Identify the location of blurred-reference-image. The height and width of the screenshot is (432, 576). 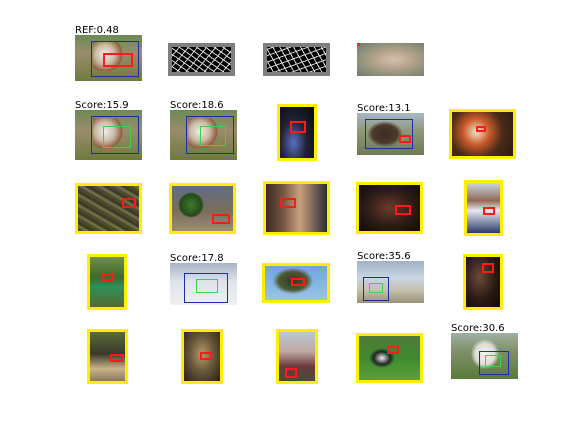
(390, 59).